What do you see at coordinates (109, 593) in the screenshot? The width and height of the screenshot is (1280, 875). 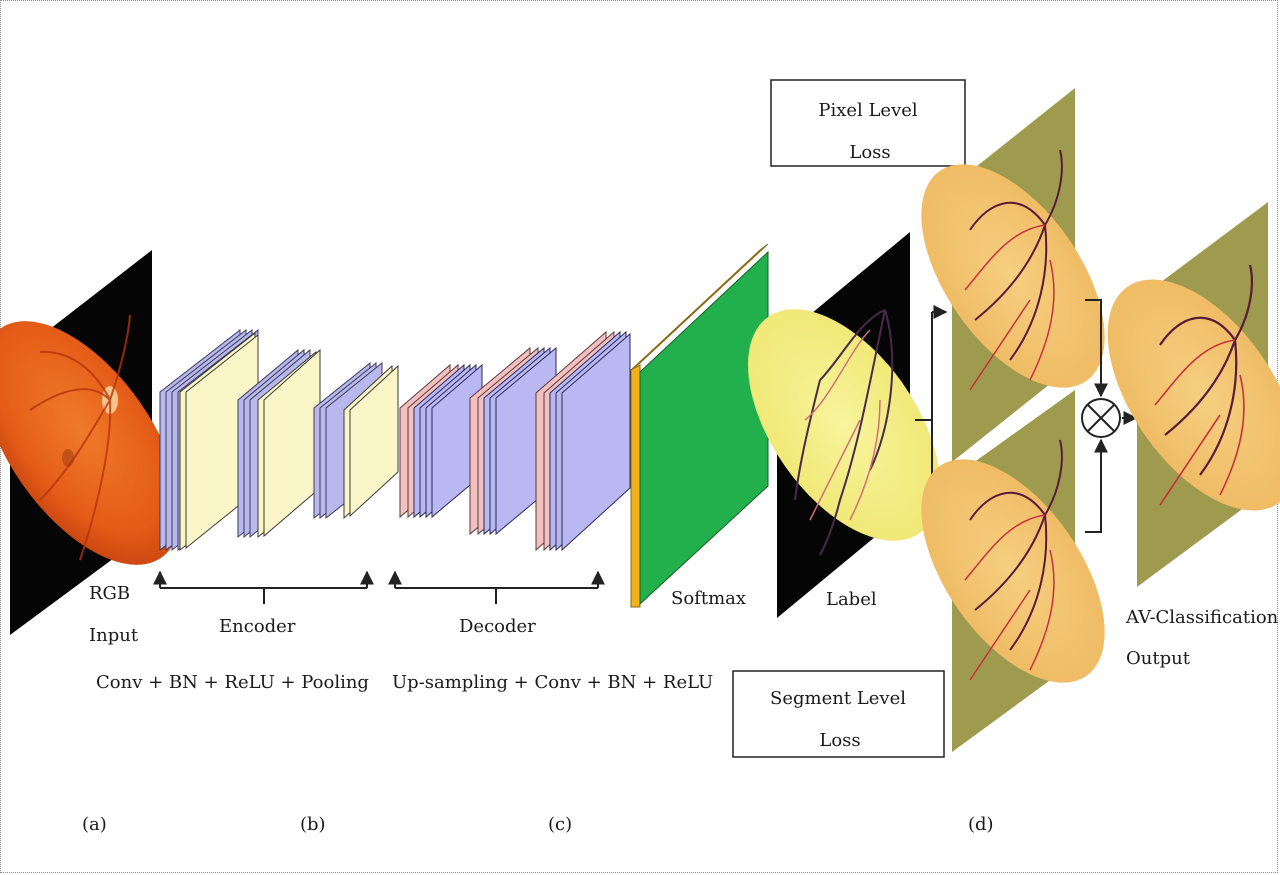 I see `input-label-line1: RGB` at bounding box center [109, 593].